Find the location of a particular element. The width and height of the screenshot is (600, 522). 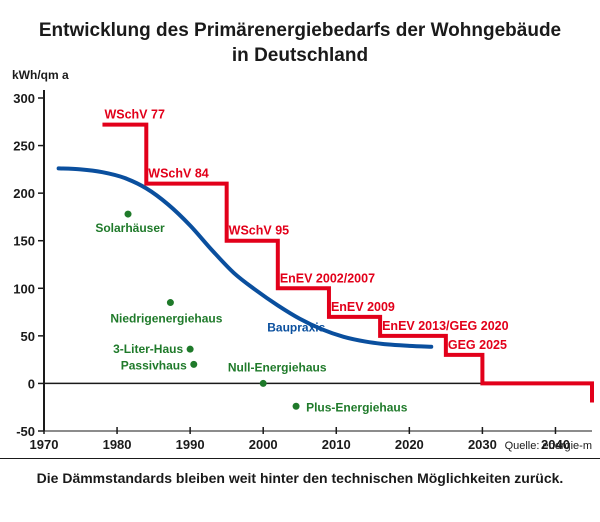

y-tick-label: -50 is located at coordinates (25, 431).